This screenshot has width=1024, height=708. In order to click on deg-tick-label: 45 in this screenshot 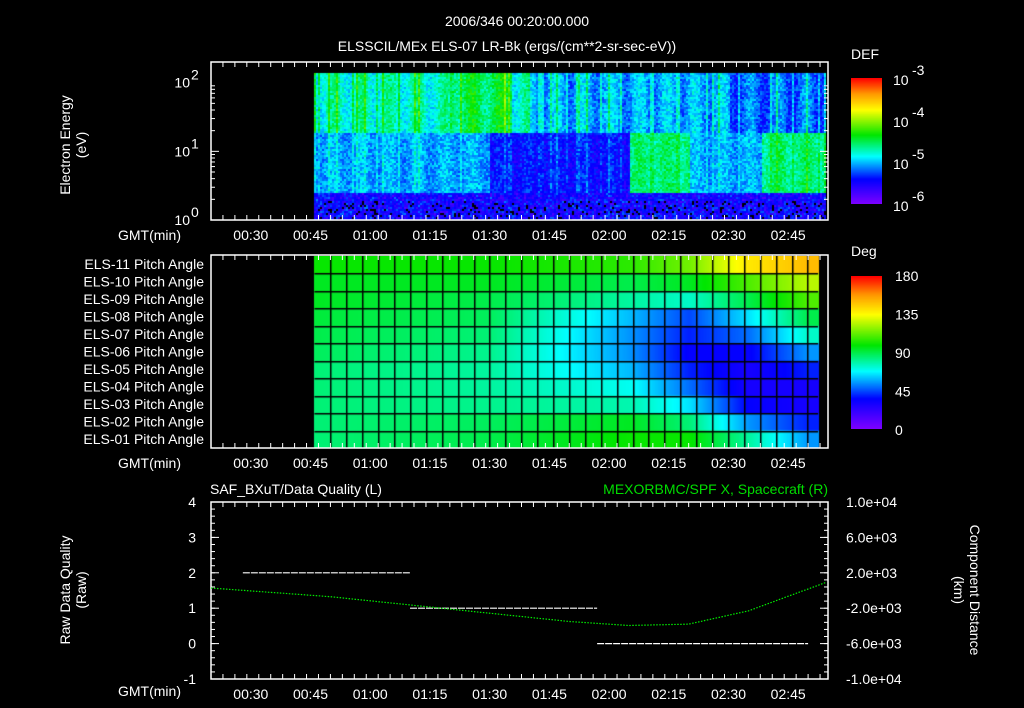, I will do `click(903, 392)`.